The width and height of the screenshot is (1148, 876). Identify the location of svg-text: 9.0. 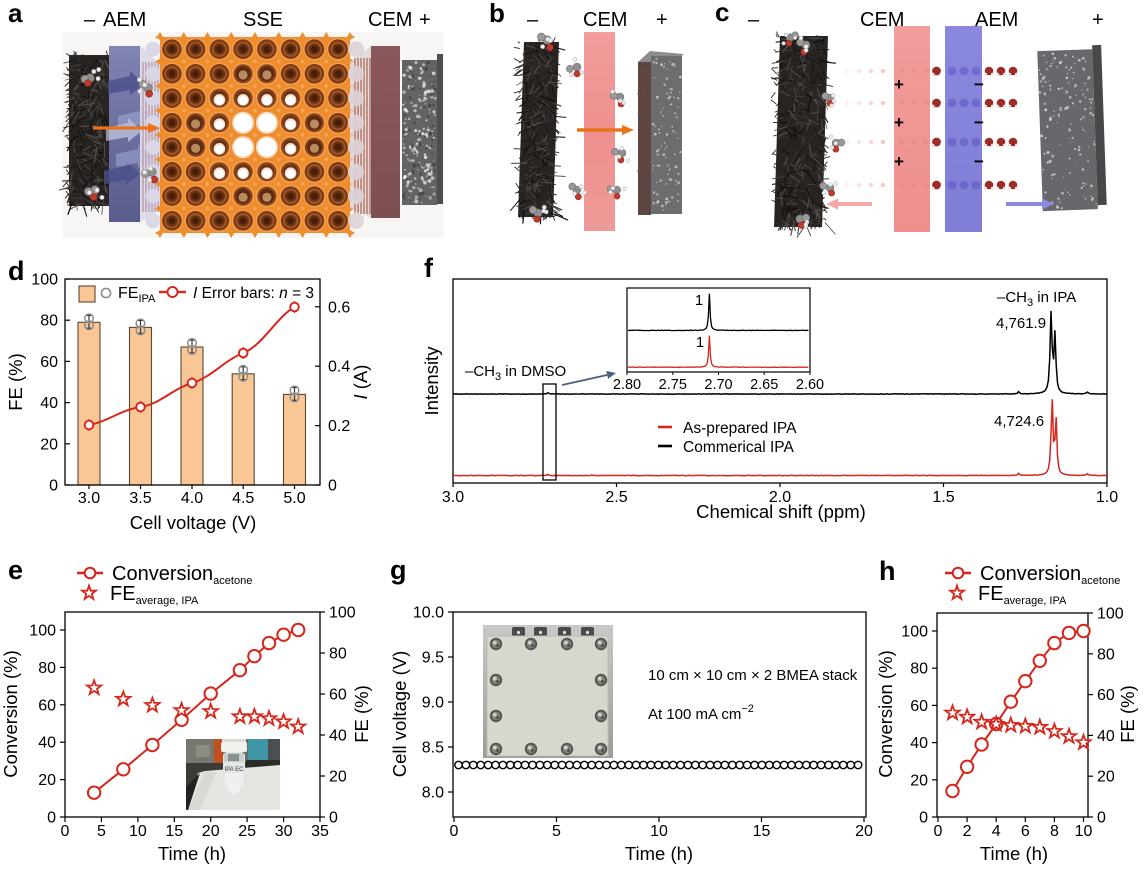
(433, 703).